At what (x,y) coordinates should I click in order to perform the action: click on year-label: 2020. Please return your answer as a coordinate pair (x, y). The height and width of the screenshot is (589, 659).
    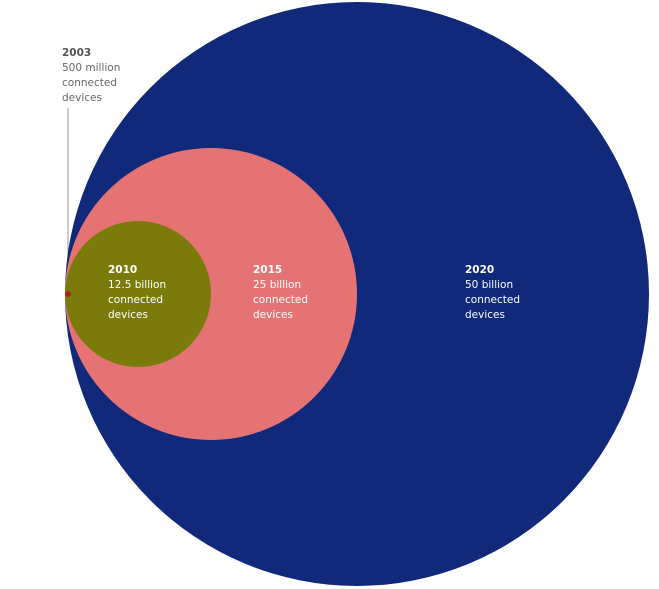
    Looking at the image, I should click on (480, 270).